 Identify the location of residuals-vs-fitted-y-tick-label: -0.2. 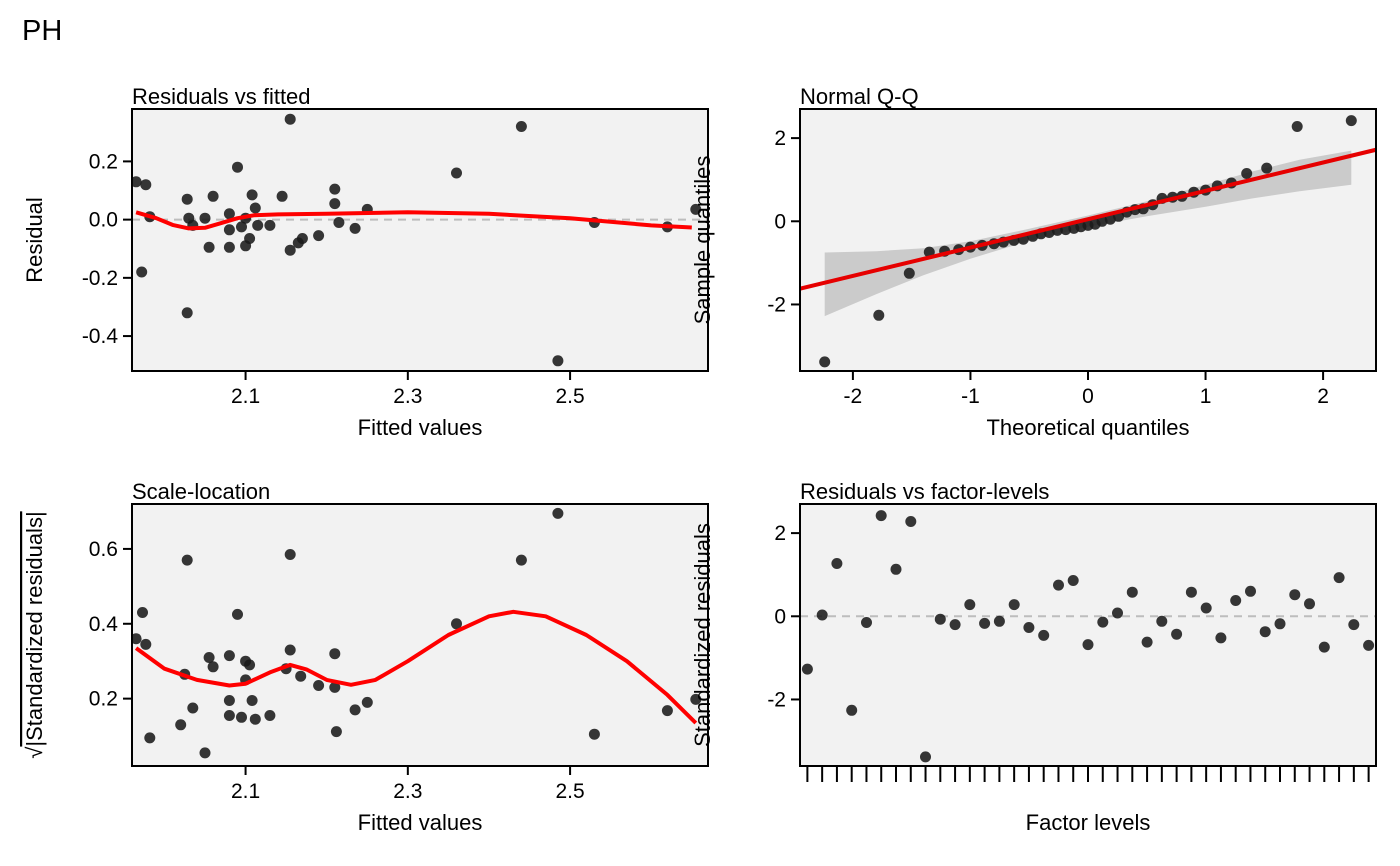
(100, 278).